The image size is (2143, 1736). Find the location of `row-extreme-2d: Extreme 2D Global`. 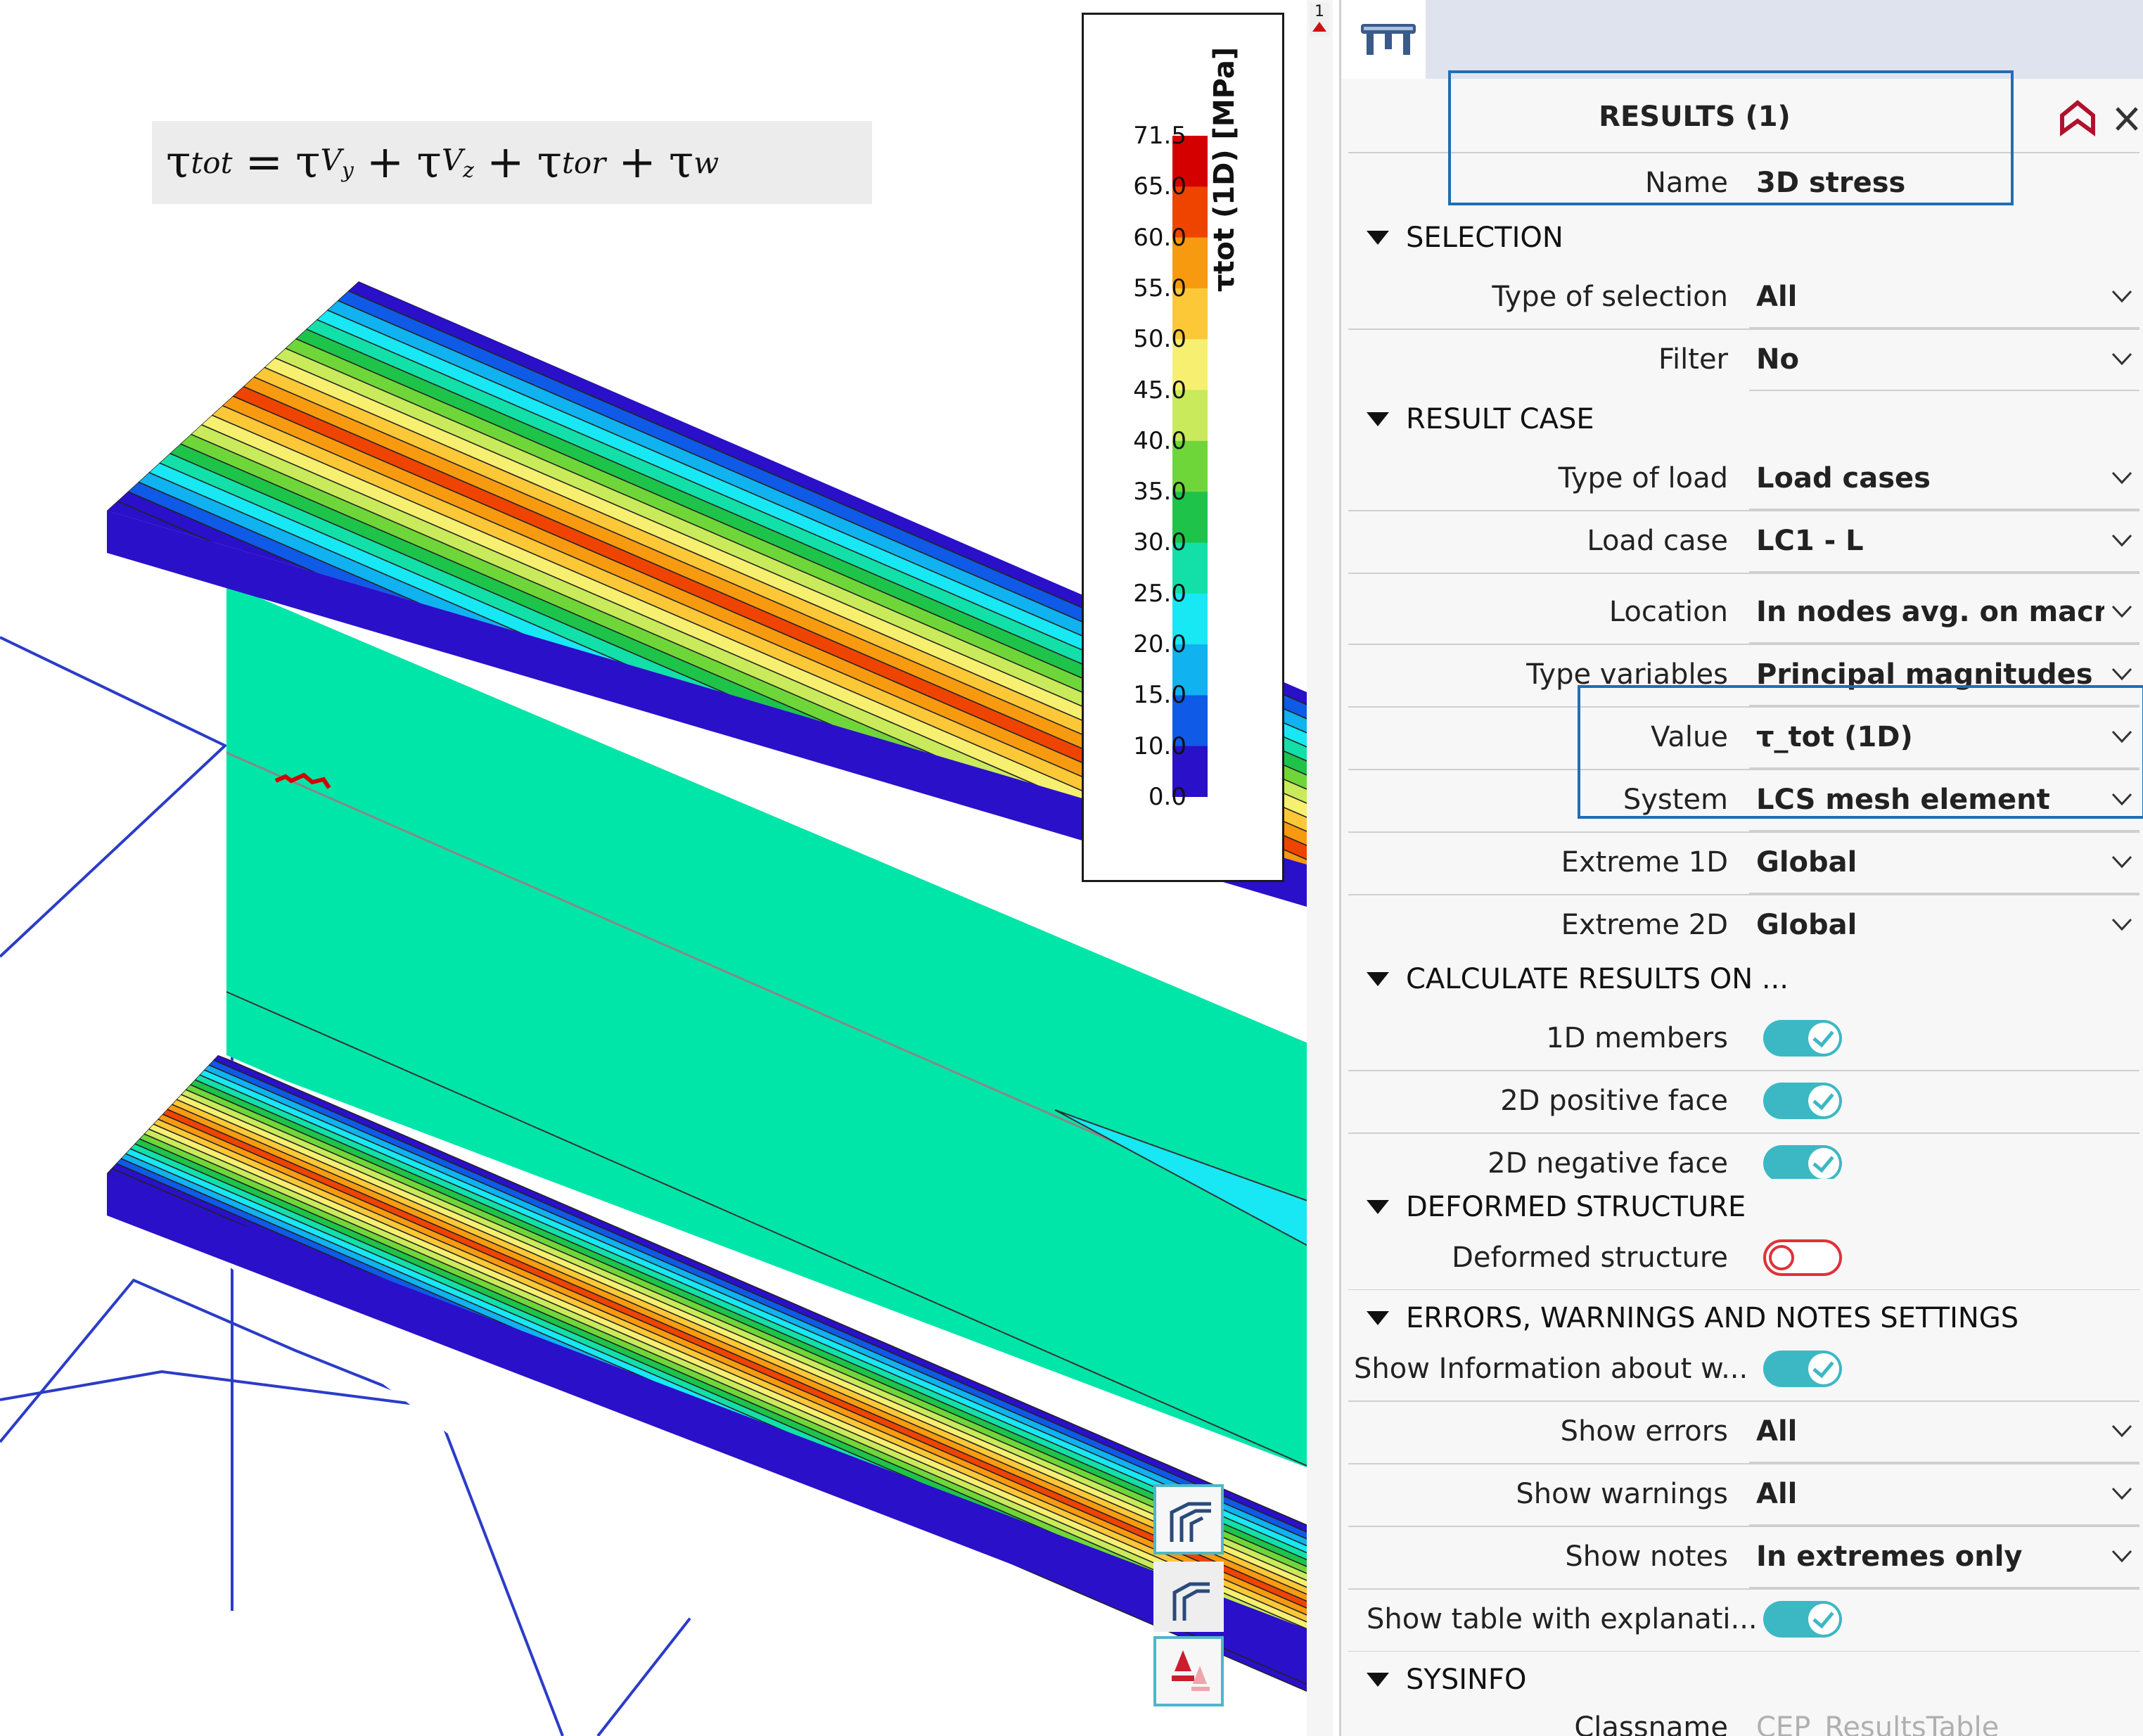

row-extreme-2d: Extreme 2D Global is located at coordinates (1744, 926).